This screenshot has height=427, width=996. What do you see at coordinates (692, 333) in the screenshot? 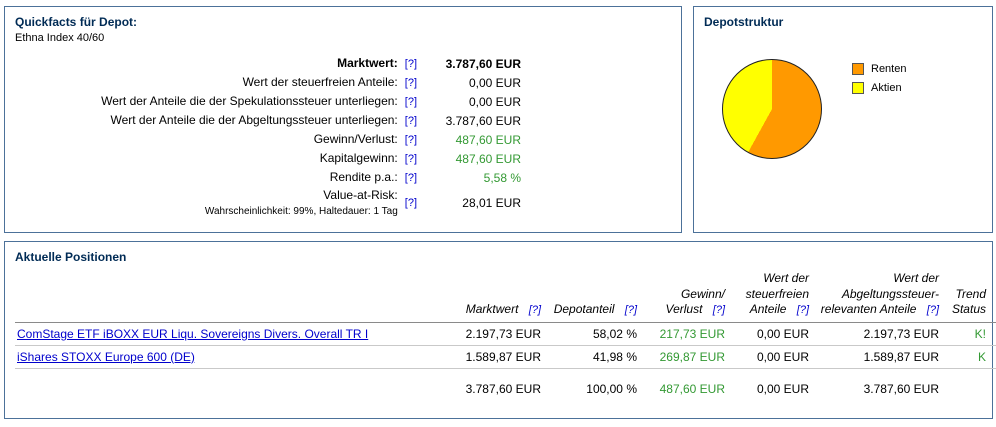
I see `gewinn-cell: 217,73 EUR` at bounding box center [692, 333].